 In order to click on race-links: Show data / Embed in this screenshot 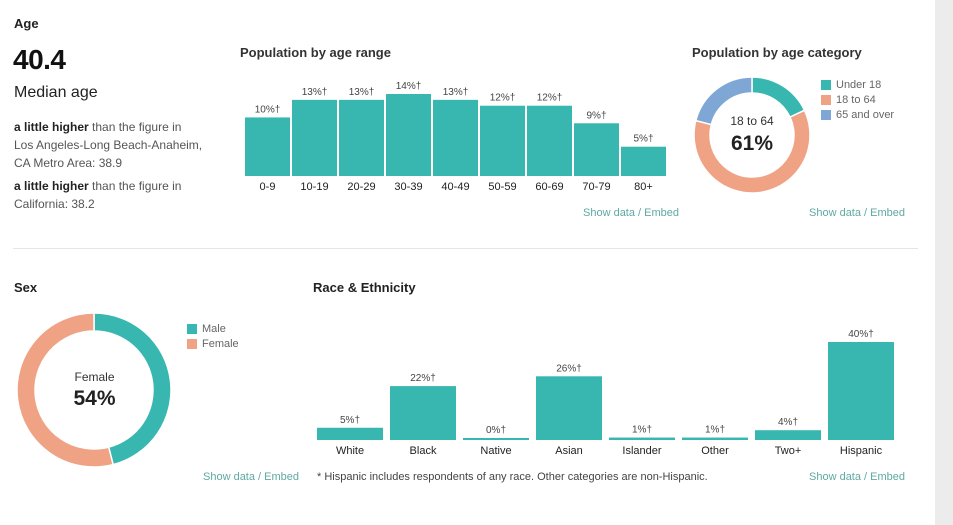, I will do `click(857, 477)`.